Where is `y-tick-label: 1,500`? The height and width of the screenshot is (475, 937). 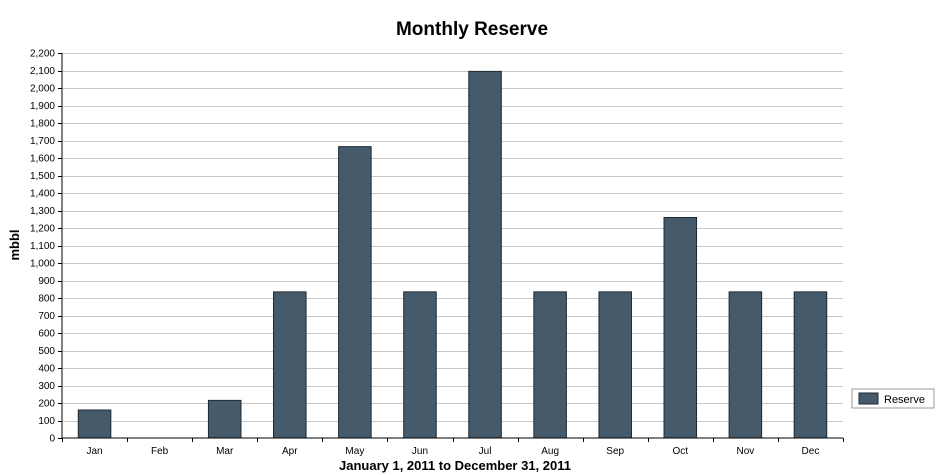
y-tick-label: 1,500 is located at coordinates (42, 176).